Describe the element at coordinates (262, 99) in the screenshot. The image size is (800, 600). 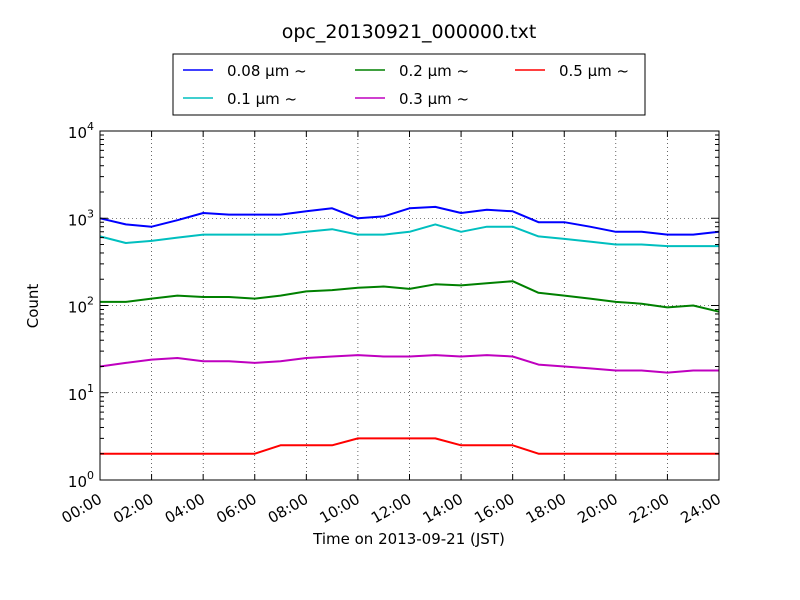
I see `legend-label-1: 0.1 μm ~` at that location.